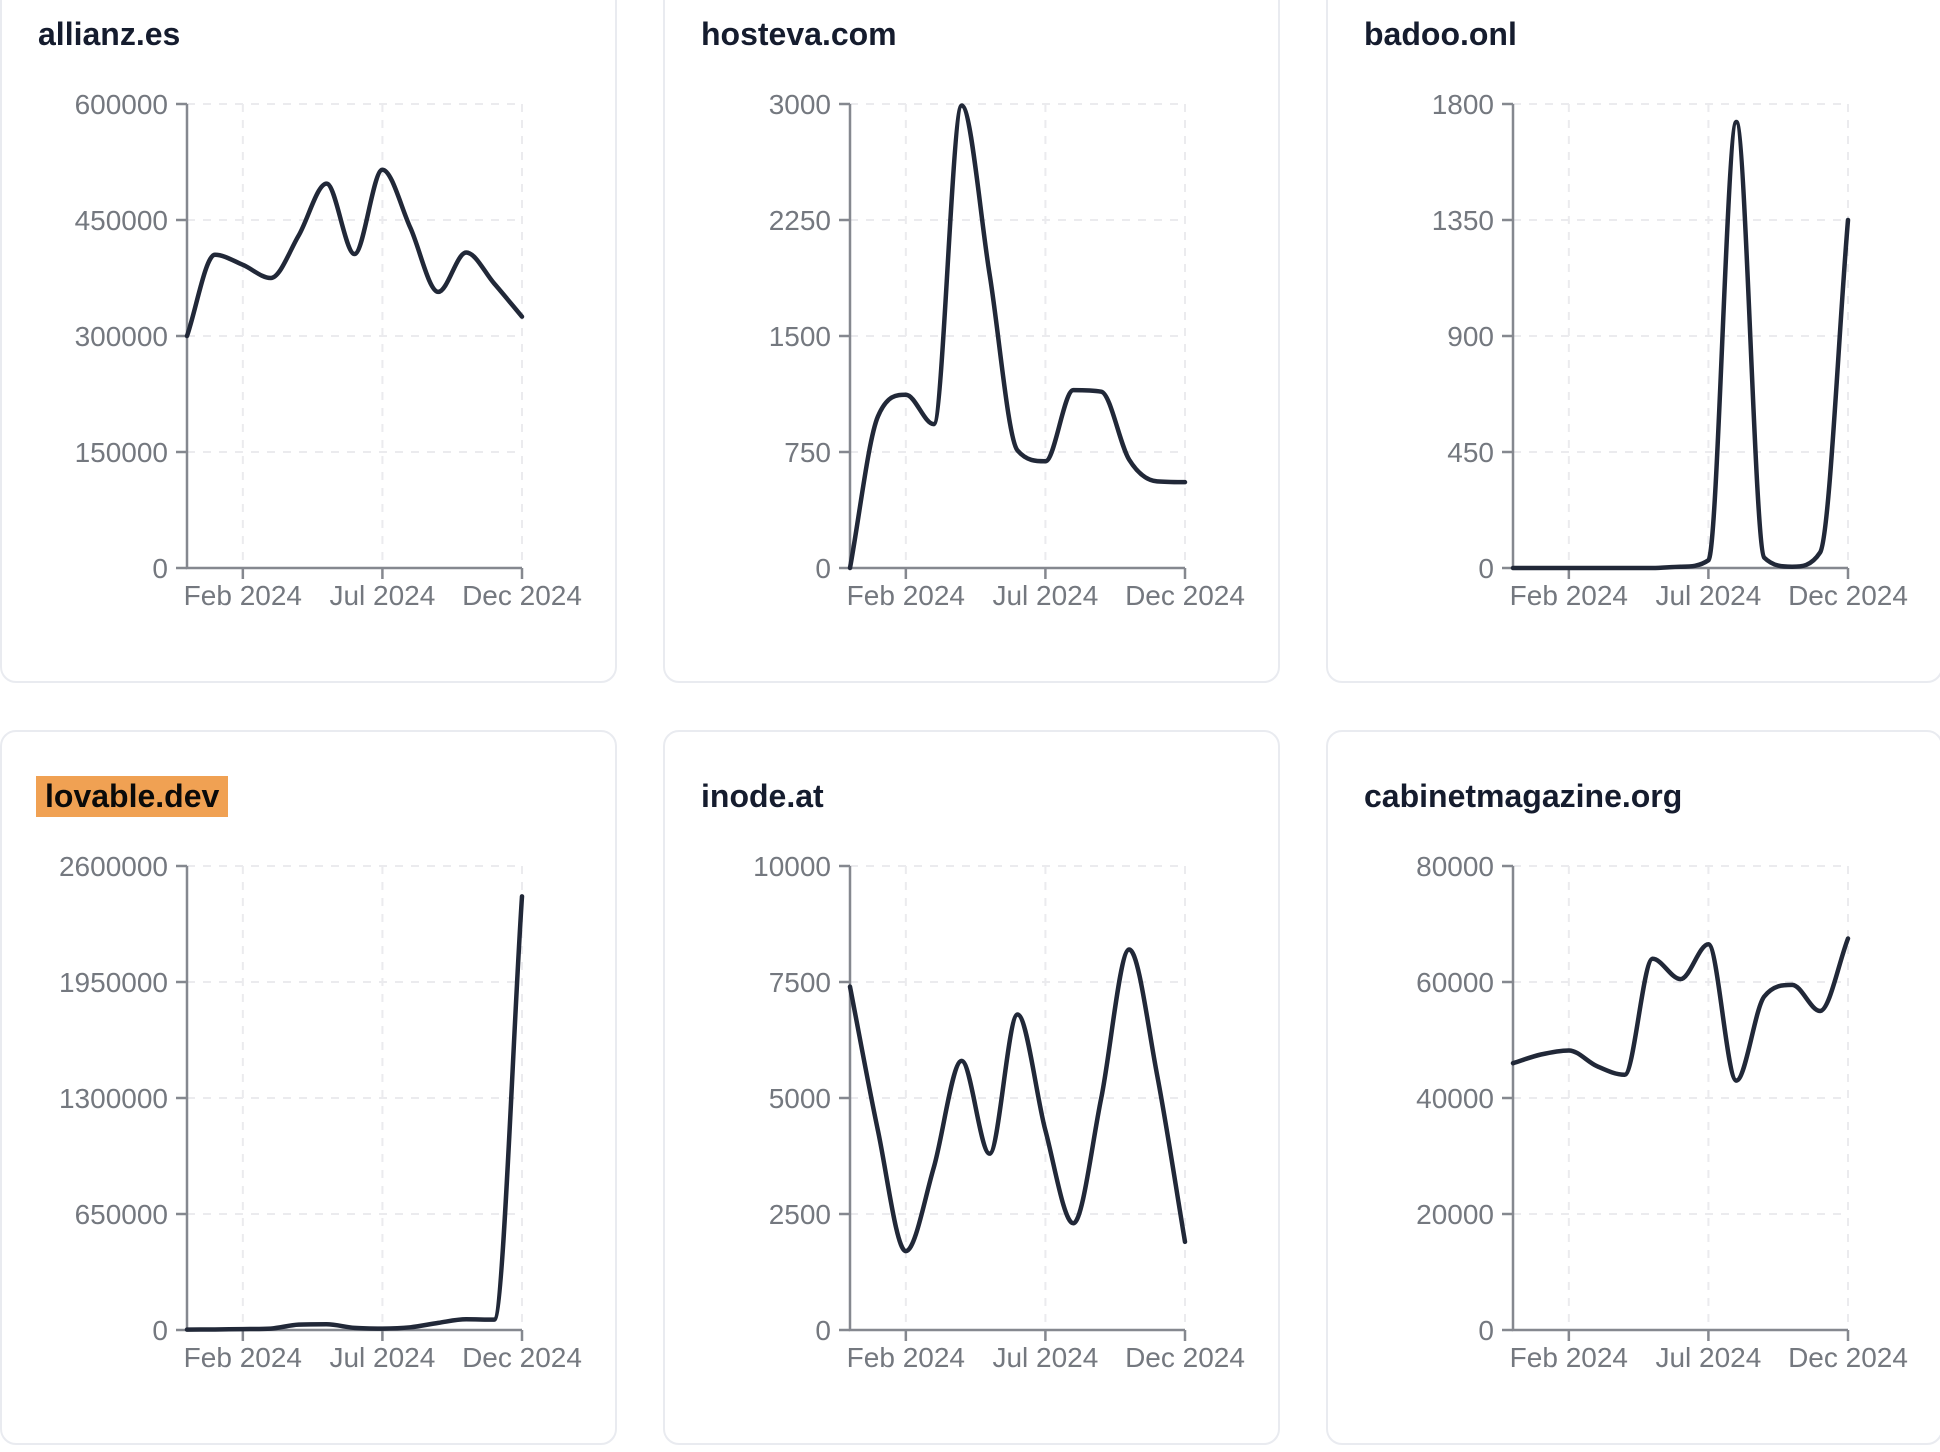 This screenshot has height=1452, width=1940. I want to click on svg-text: 1350, so click(1463, 220).